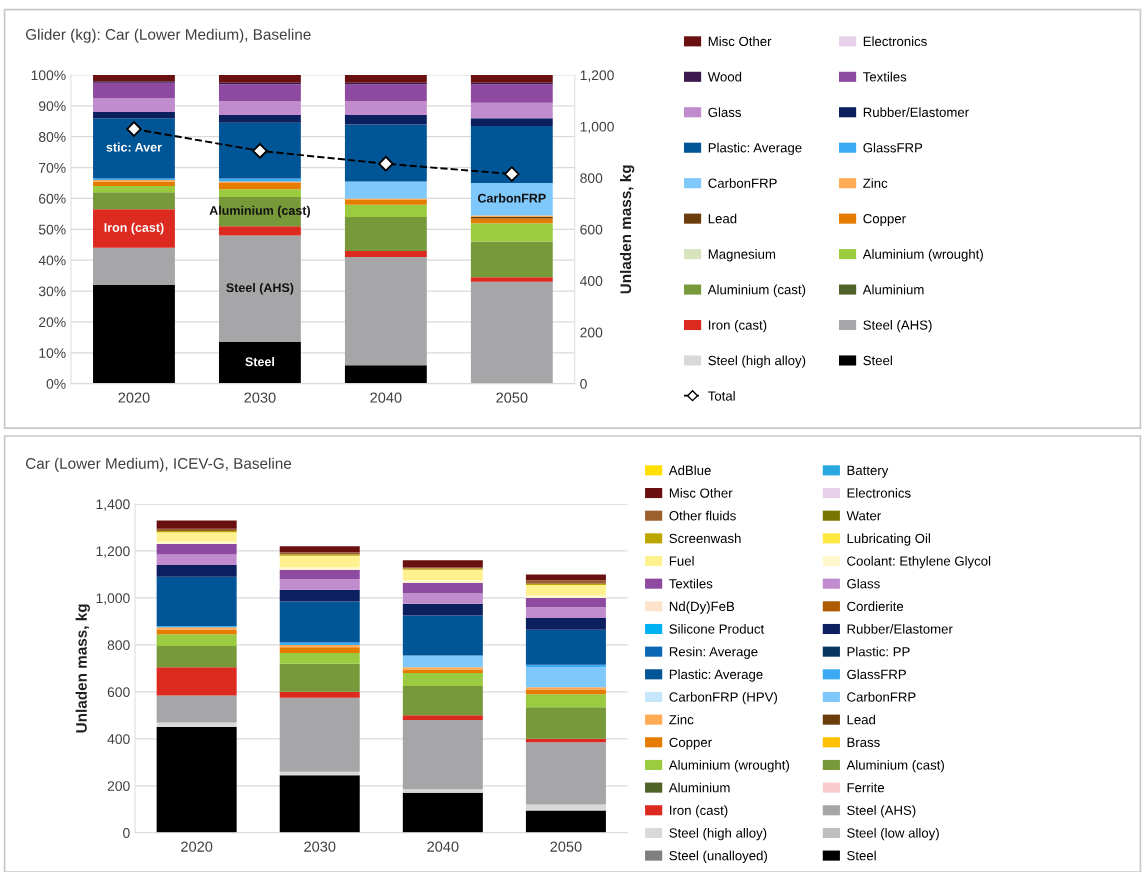 The width and height of the screenshot is (1145, 872). I want to click on chart-title: Car (Lower Medium), ICEV-G, Baseline, so click(158, 464).